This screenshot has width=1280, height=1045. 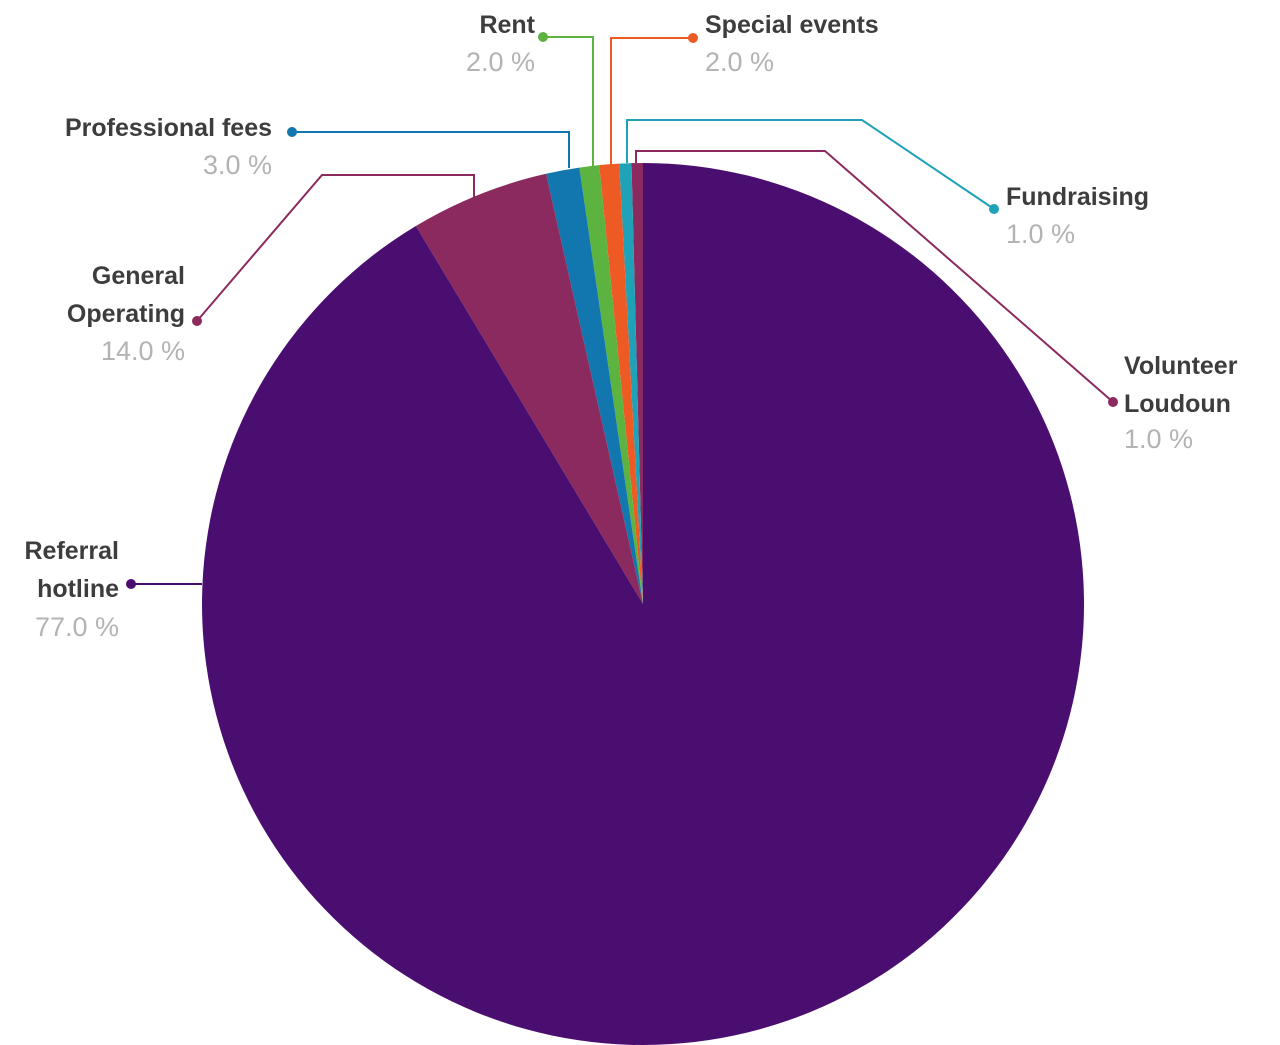 What do you see at coordinates (168, 128) in the screenshot?
I see `slice-label: Professional fees` at bounding box center [168, 128].